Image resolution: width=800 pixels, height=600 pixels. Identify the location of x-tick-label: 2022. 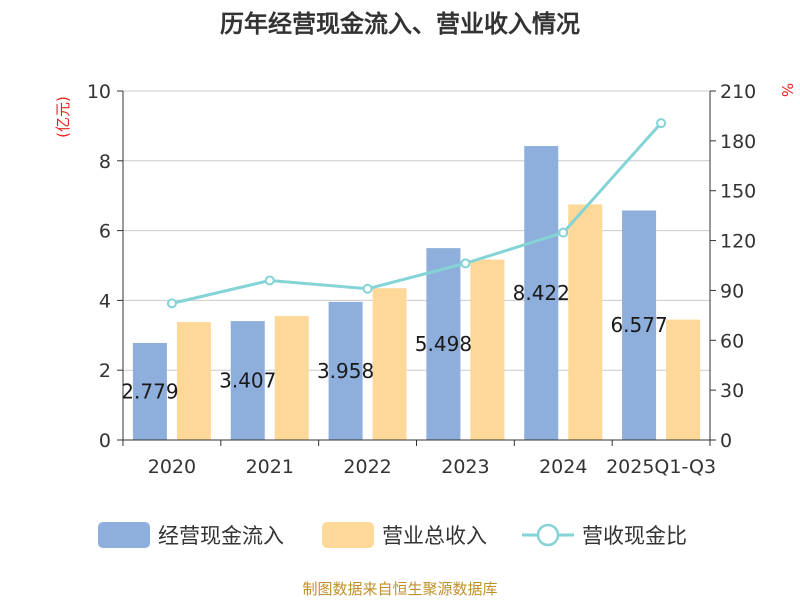
(367, 467).